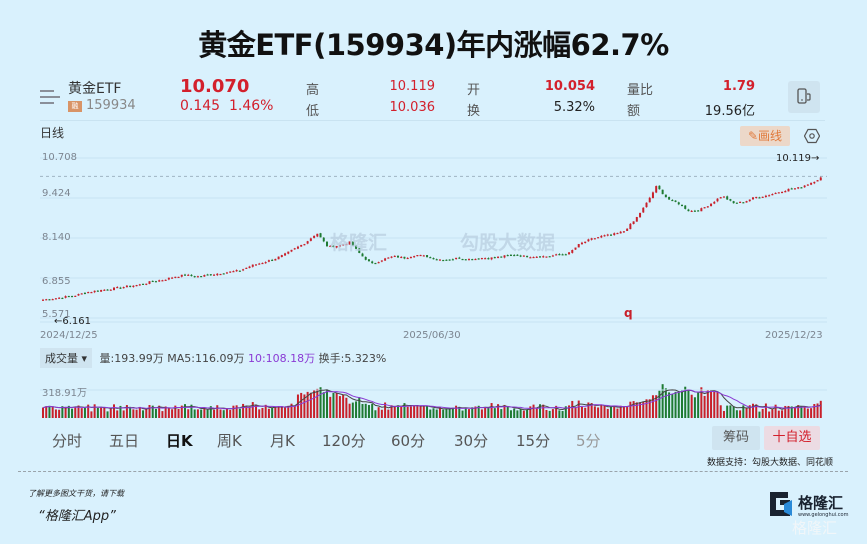 Image resolution: width=867 pixels, height=544 pixels. What do you see at coordinates (251, 106) in the screenshot?
I see `change-percent: 1.46%` at bounding box center [251, 106].